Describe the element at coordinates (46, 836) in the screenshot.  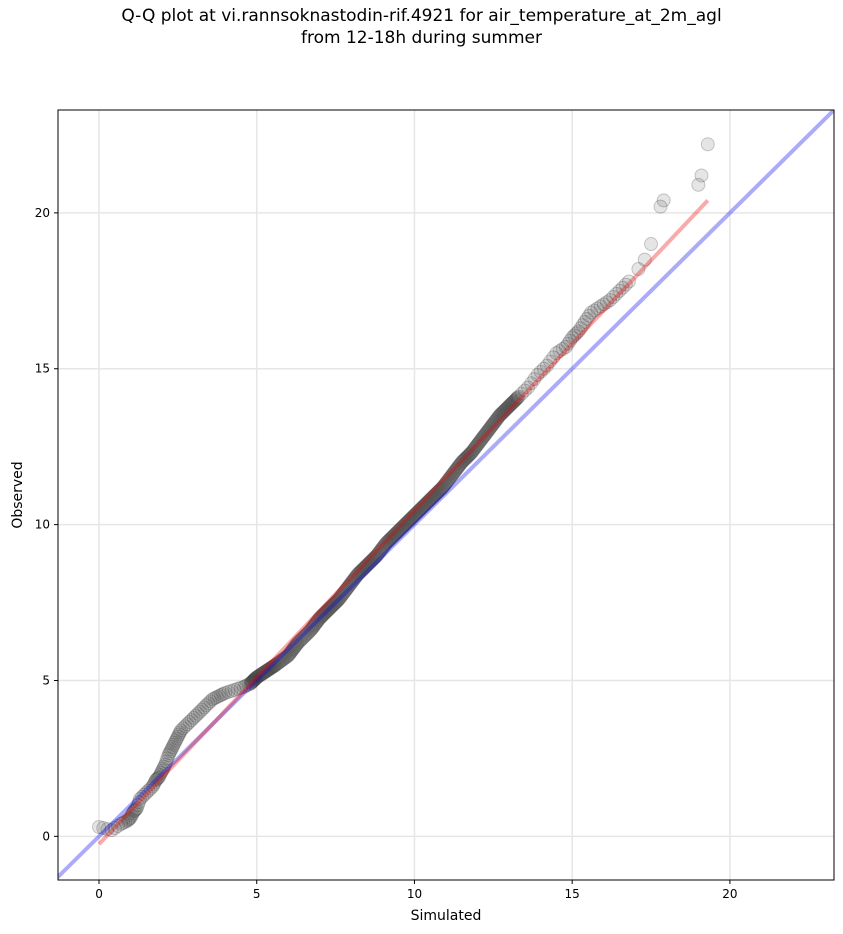
I see `y-tick-label: 0` at that location.